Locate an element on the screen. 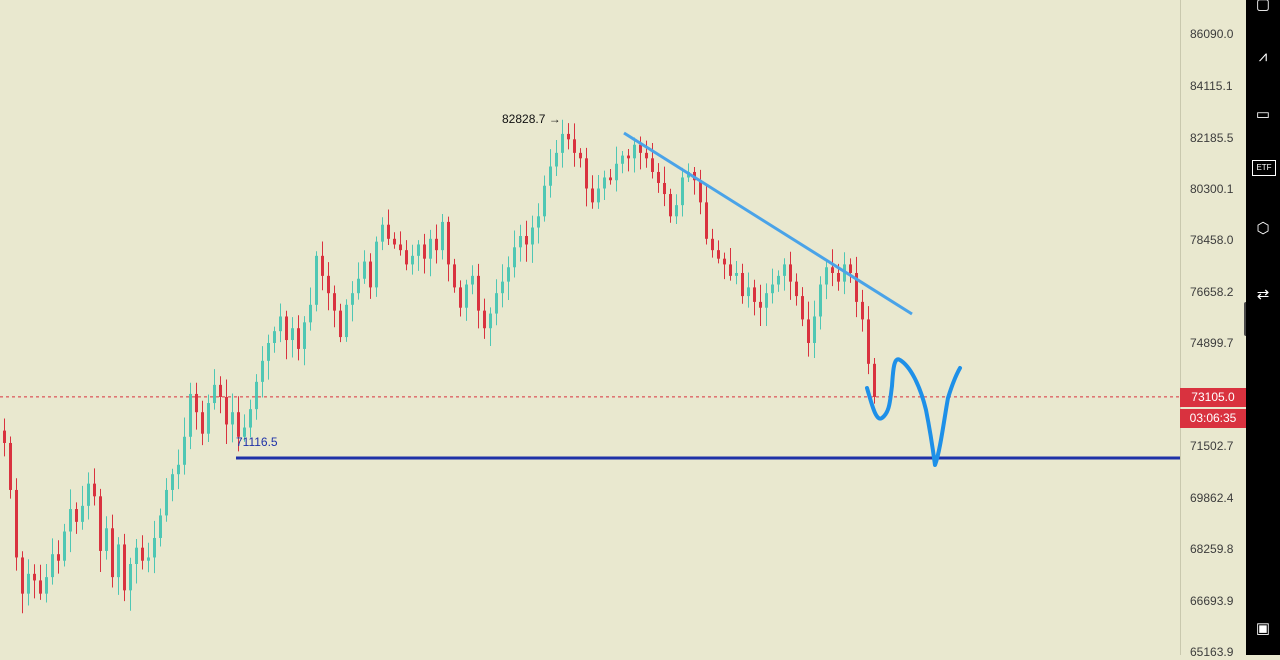 The image size is (1280, 660). layout-icon: ▣ is located at coordinates (1263, 628).